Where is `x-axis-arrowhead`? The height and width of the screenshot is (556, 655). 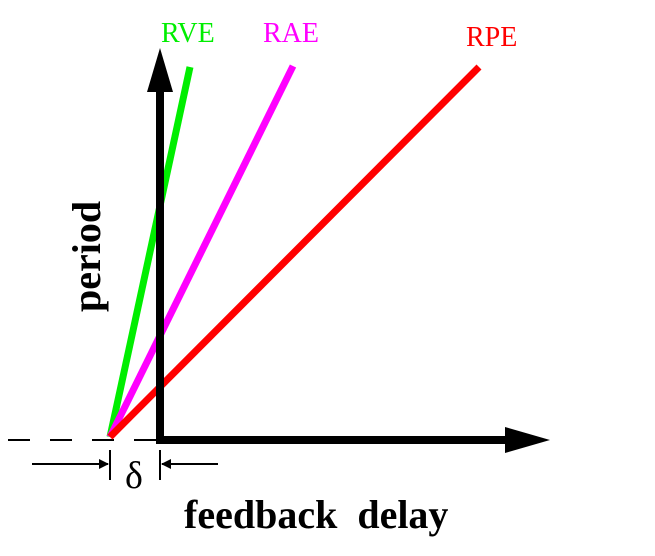
x-axis-arrowhead is located at coordinates (527, 440).